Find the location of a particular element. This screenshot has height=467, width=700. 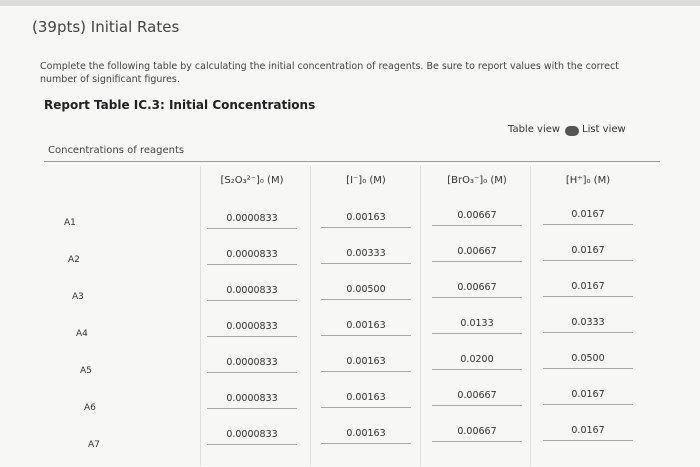

column-header: [S₂O₃²⁻]₀ (M) is located at coordinates (252, 180).